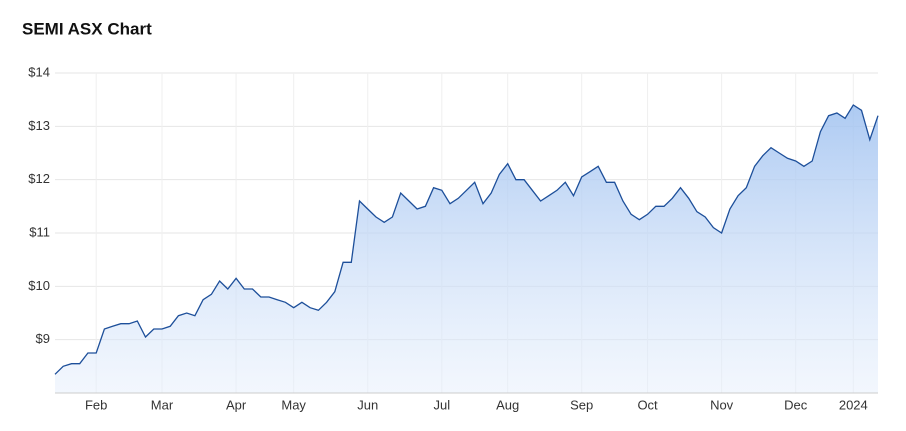  What do you see at coordinates (367, 404) in the screenshot?
I see `x-tick-label: Jun` at bounding box center [367, 404].